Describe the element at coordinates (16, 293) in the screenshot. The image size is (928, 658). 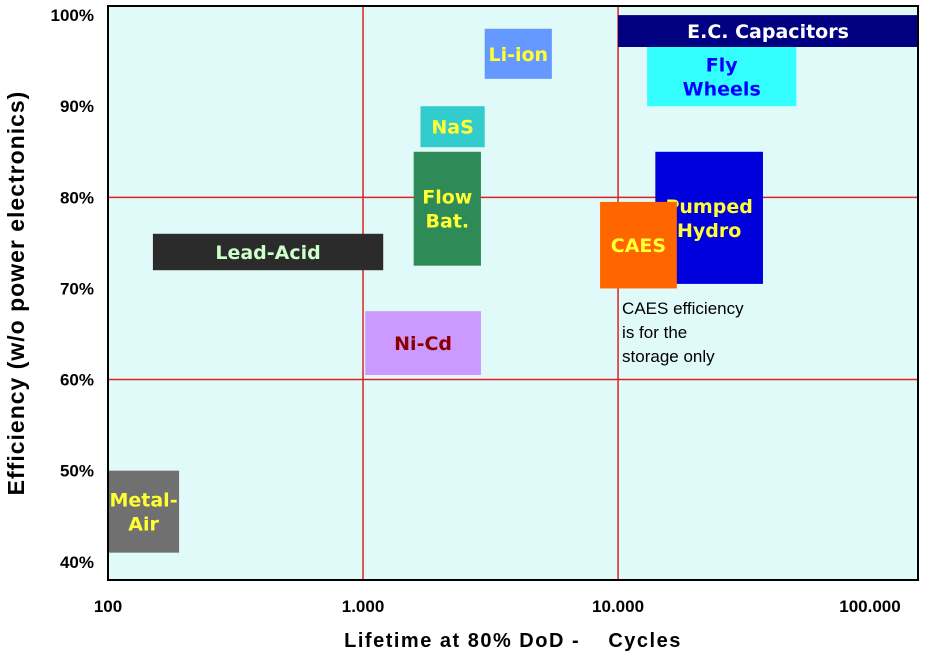
I see `y-axis-title: Efficiency (w/o power electronics)` at that location.